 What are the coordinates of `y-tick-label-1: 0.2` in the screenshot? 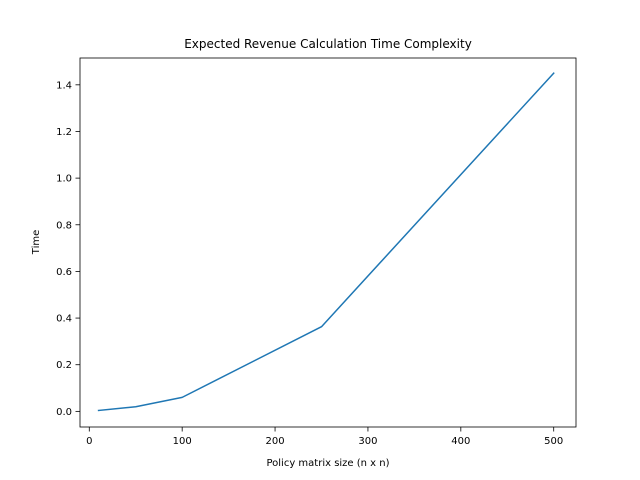 It's located at (64, 365).